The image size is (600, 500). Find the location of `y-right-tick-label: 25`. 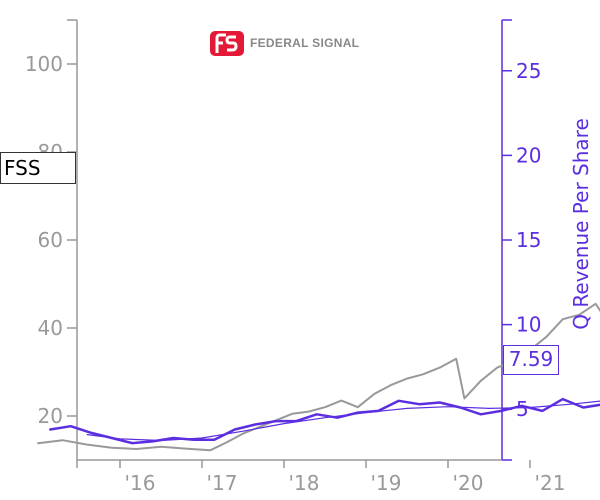

y-right-tick-label: 25 is located at coordinates (528, 71).